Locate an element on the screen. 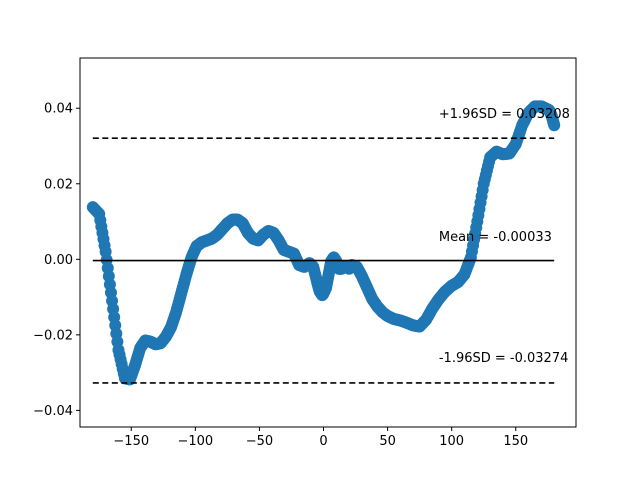 The width and height of the screenshot is (640, 480). reference-label: Mean = -0.00033 is located at coordinates (495, 237).